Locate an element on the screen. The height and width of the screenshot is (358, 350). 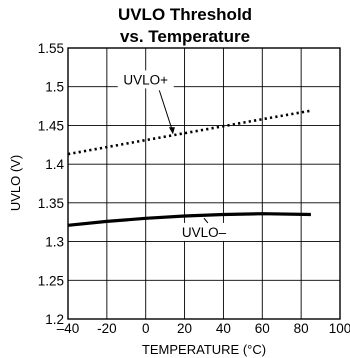
x-tick-label: 60 is located at coordinates (262, 328).